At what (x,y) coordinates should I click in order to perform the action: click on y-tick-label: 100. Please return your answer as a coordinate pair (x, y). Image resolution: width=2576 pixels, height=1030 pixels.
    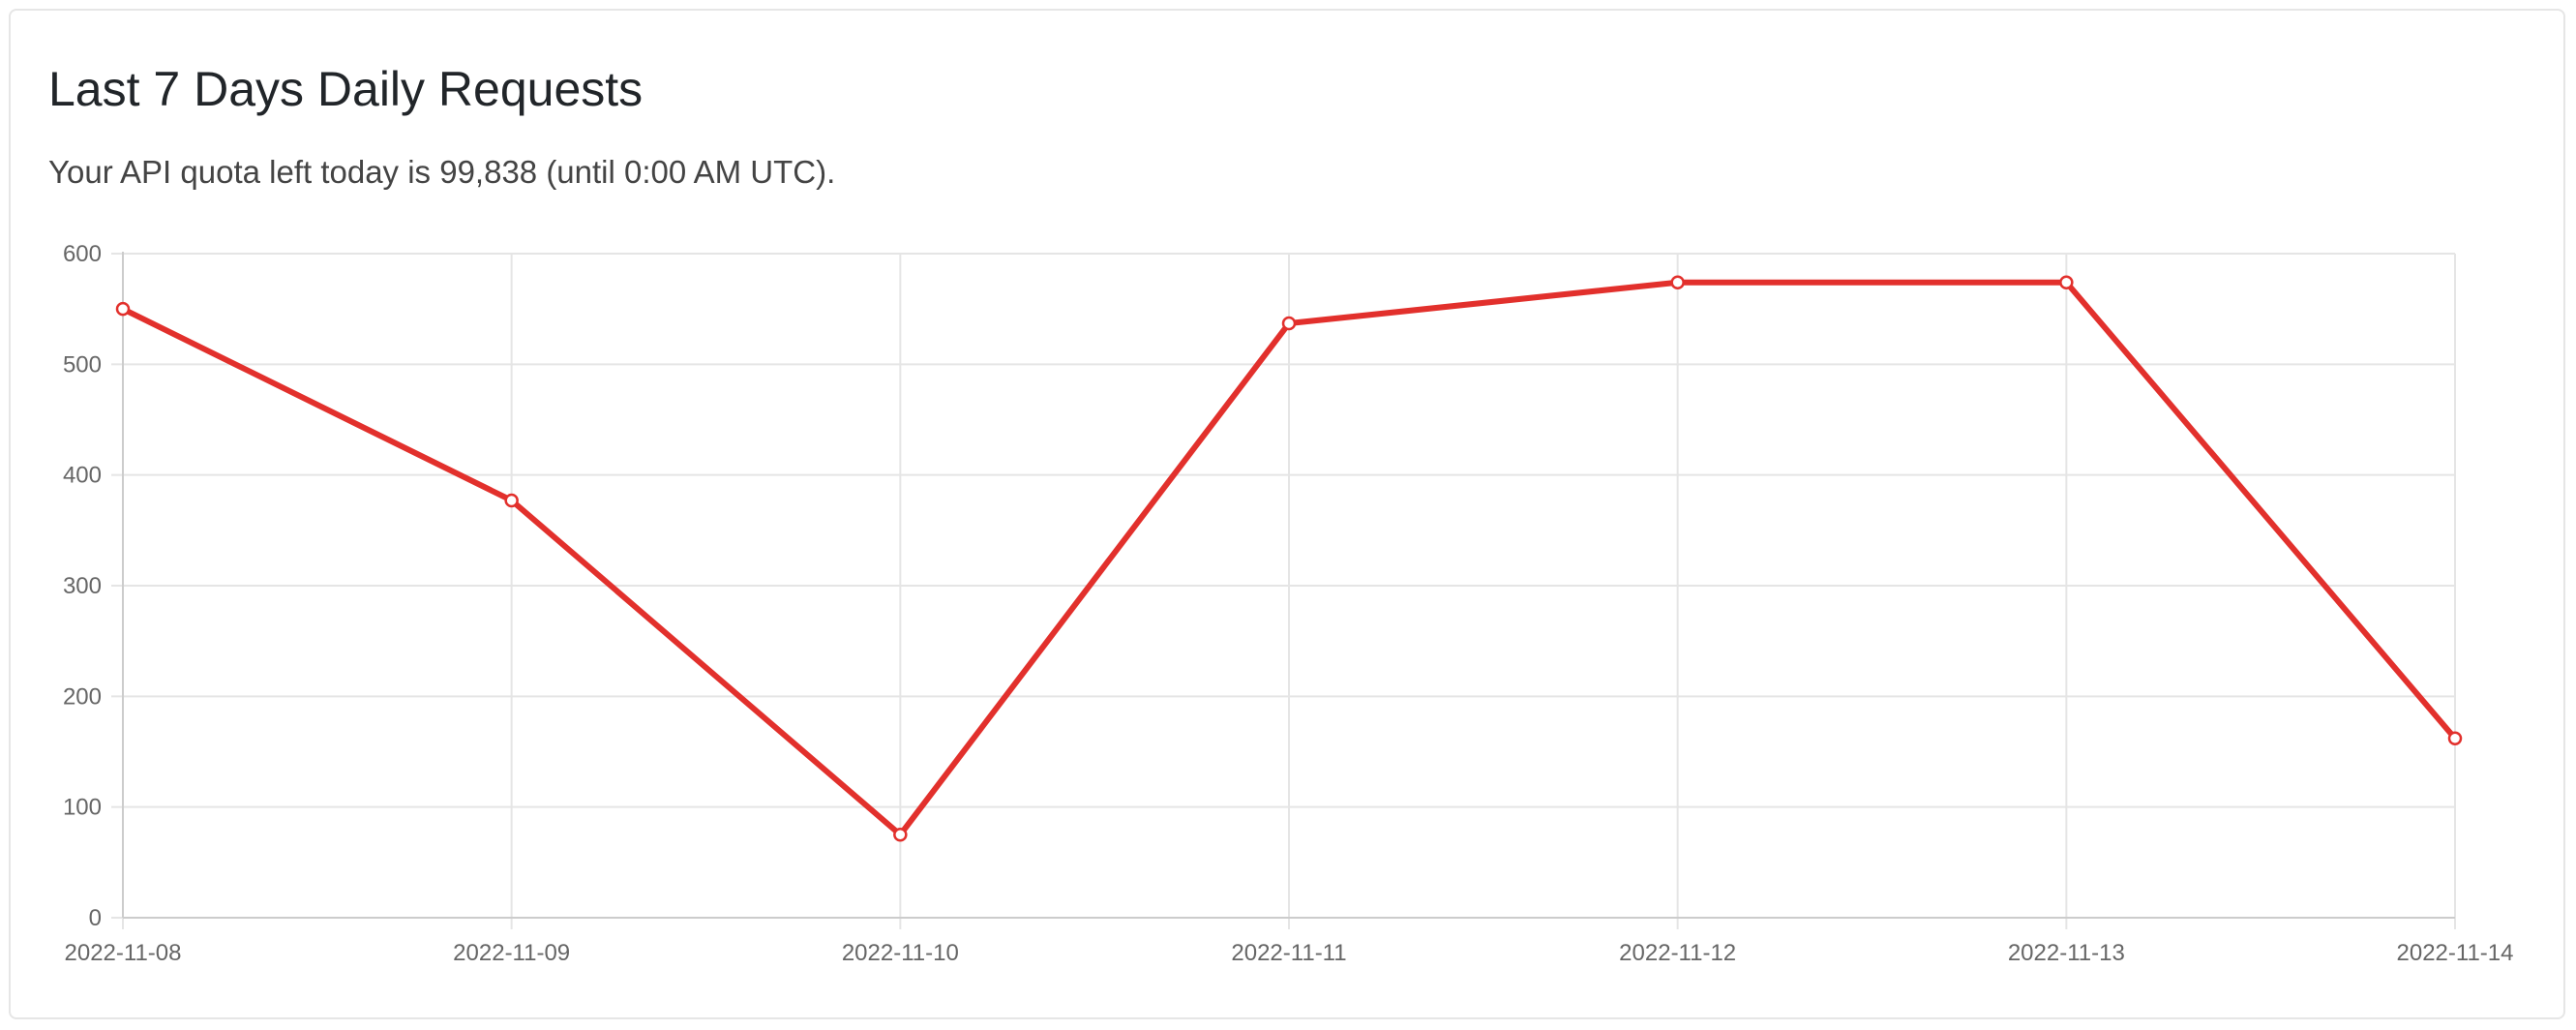
    Looking at the image, I should click on (82, 808).